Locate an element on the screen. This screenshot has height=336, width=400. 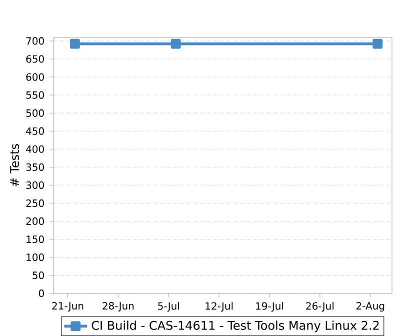
y-tick-label: 200 is located at coordinates (35, 221).